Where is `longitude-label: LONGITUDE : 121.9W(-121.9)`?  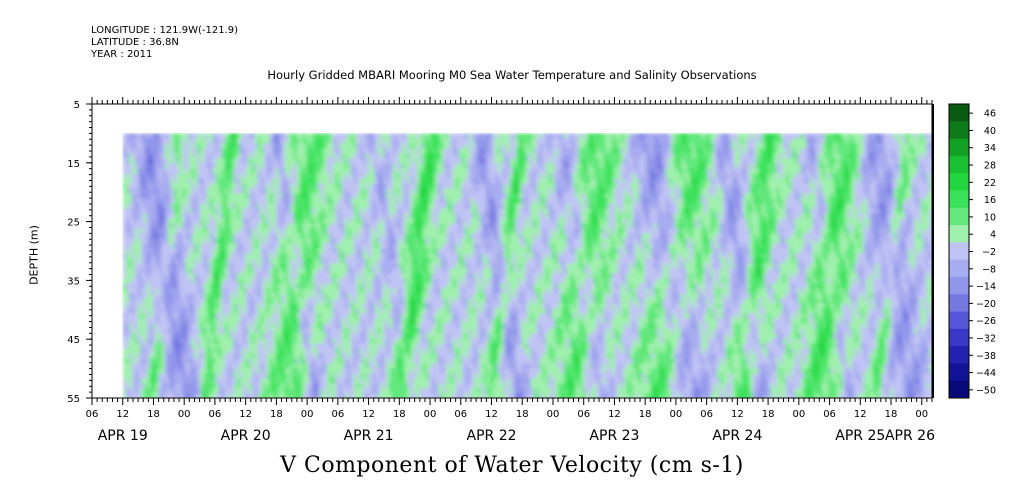 longitude-label: LONGITUDE : 121.9W(-121.9) is located at coordinates (164, 30).